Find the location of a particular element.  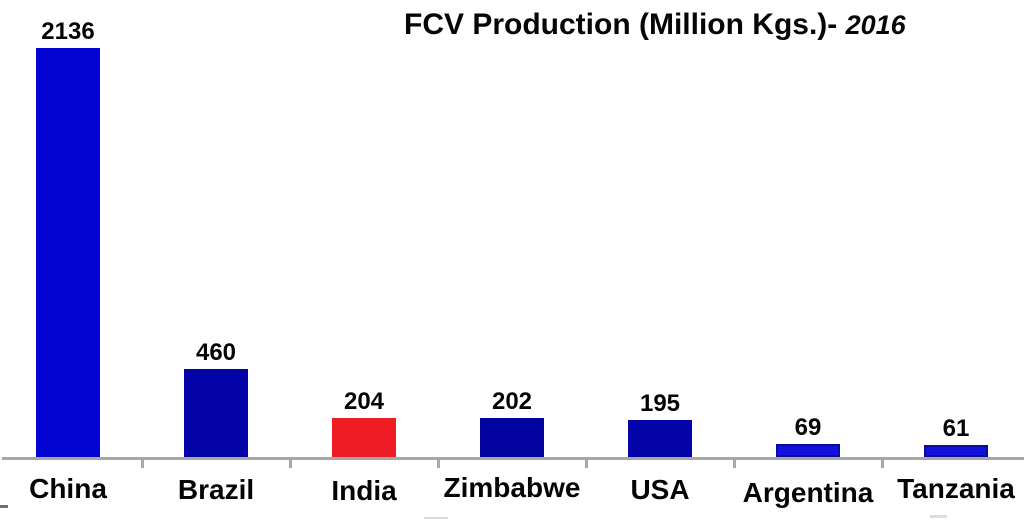

chart-title: FCV Production (Million Kgs.)- 2016 is located at coordinates (655, 25).